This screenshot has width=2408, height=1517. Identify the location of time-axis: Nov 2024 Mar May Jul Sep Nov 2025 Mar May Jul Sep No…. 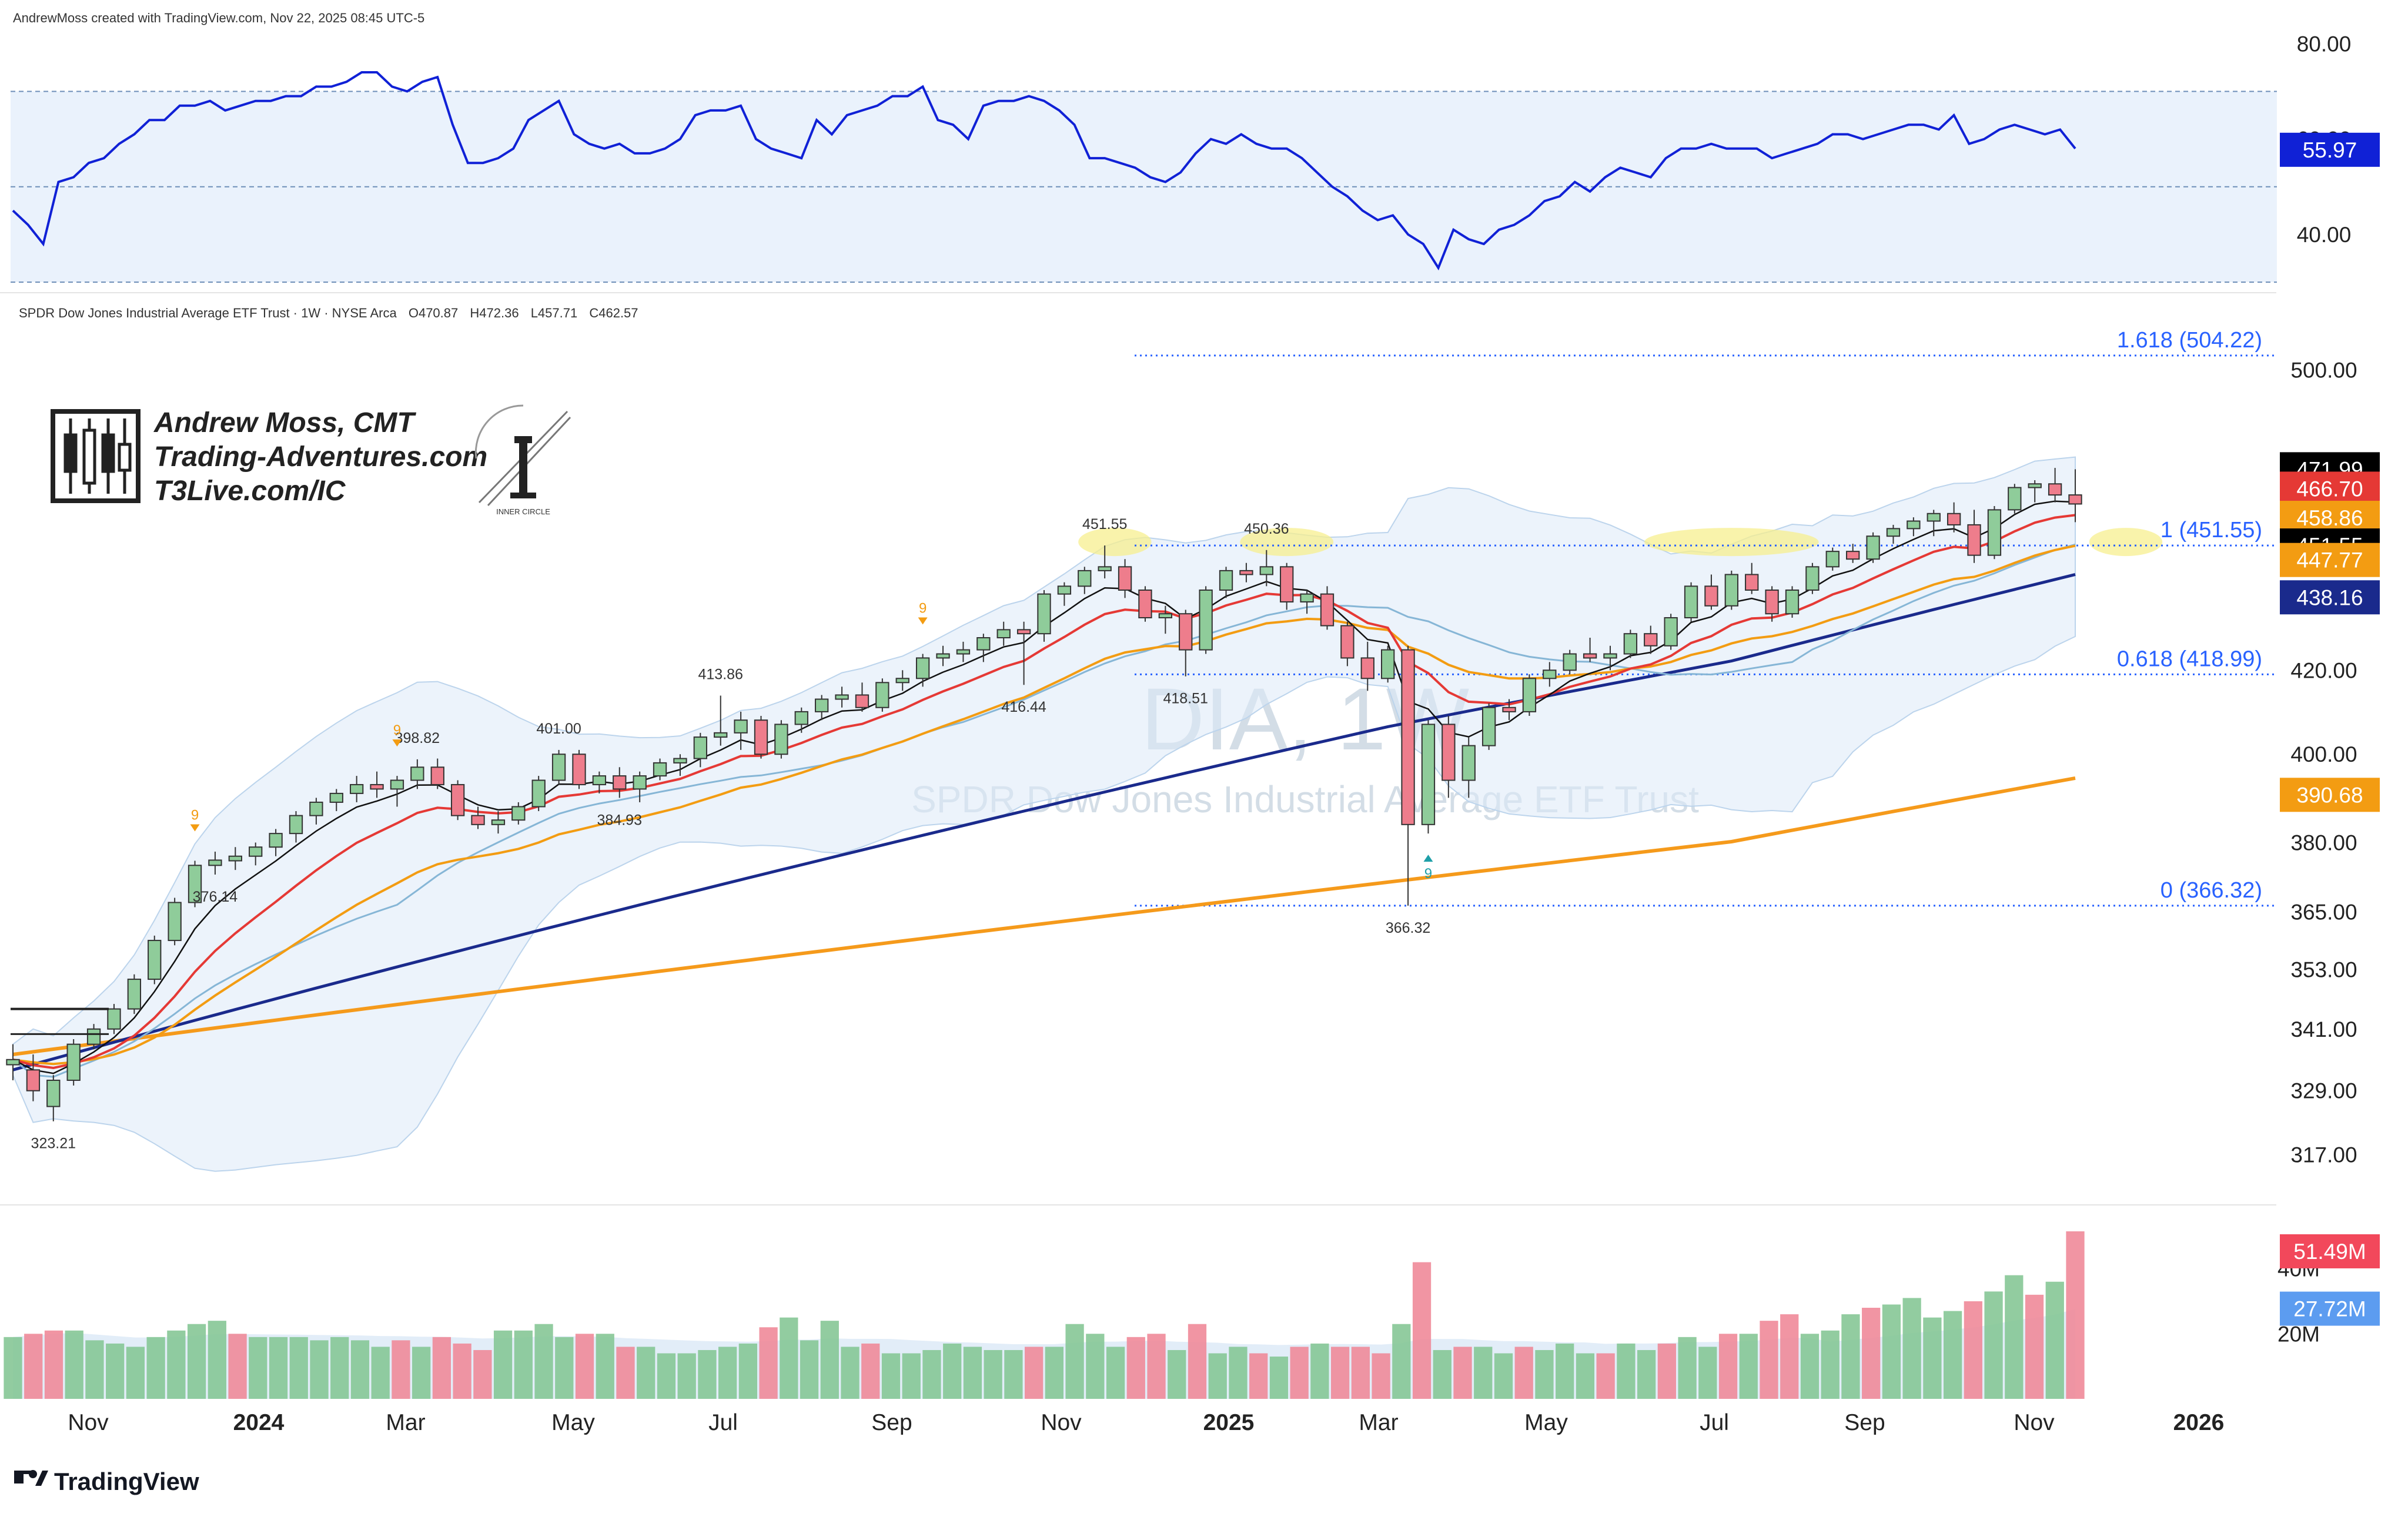
(1146, 1422).